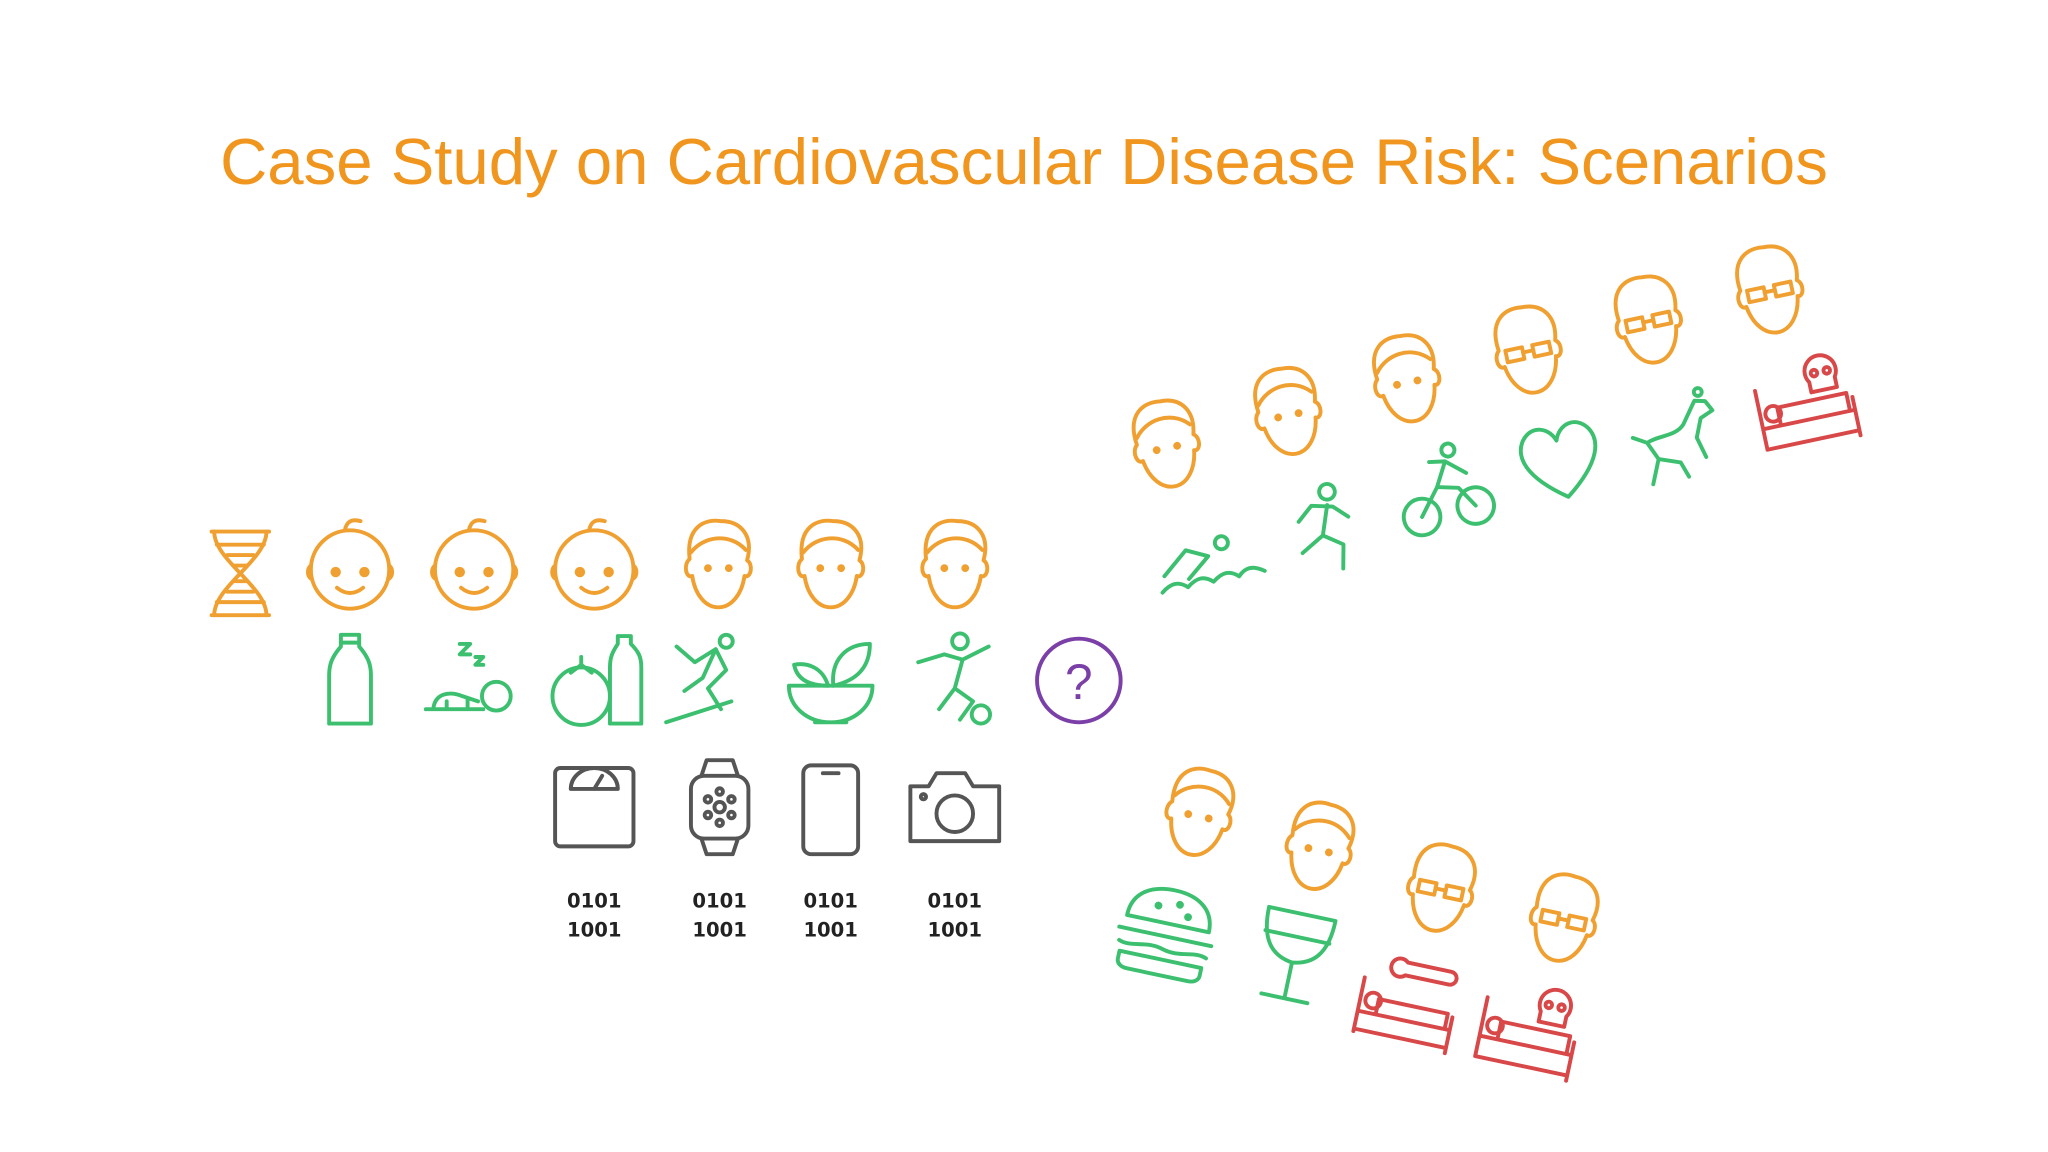 This screenshot has width=2048, height=1152. What do you see at coordinates (1293, 956) in the screenshot?
I see `wine-icon` at bounding box center [1293, 956].